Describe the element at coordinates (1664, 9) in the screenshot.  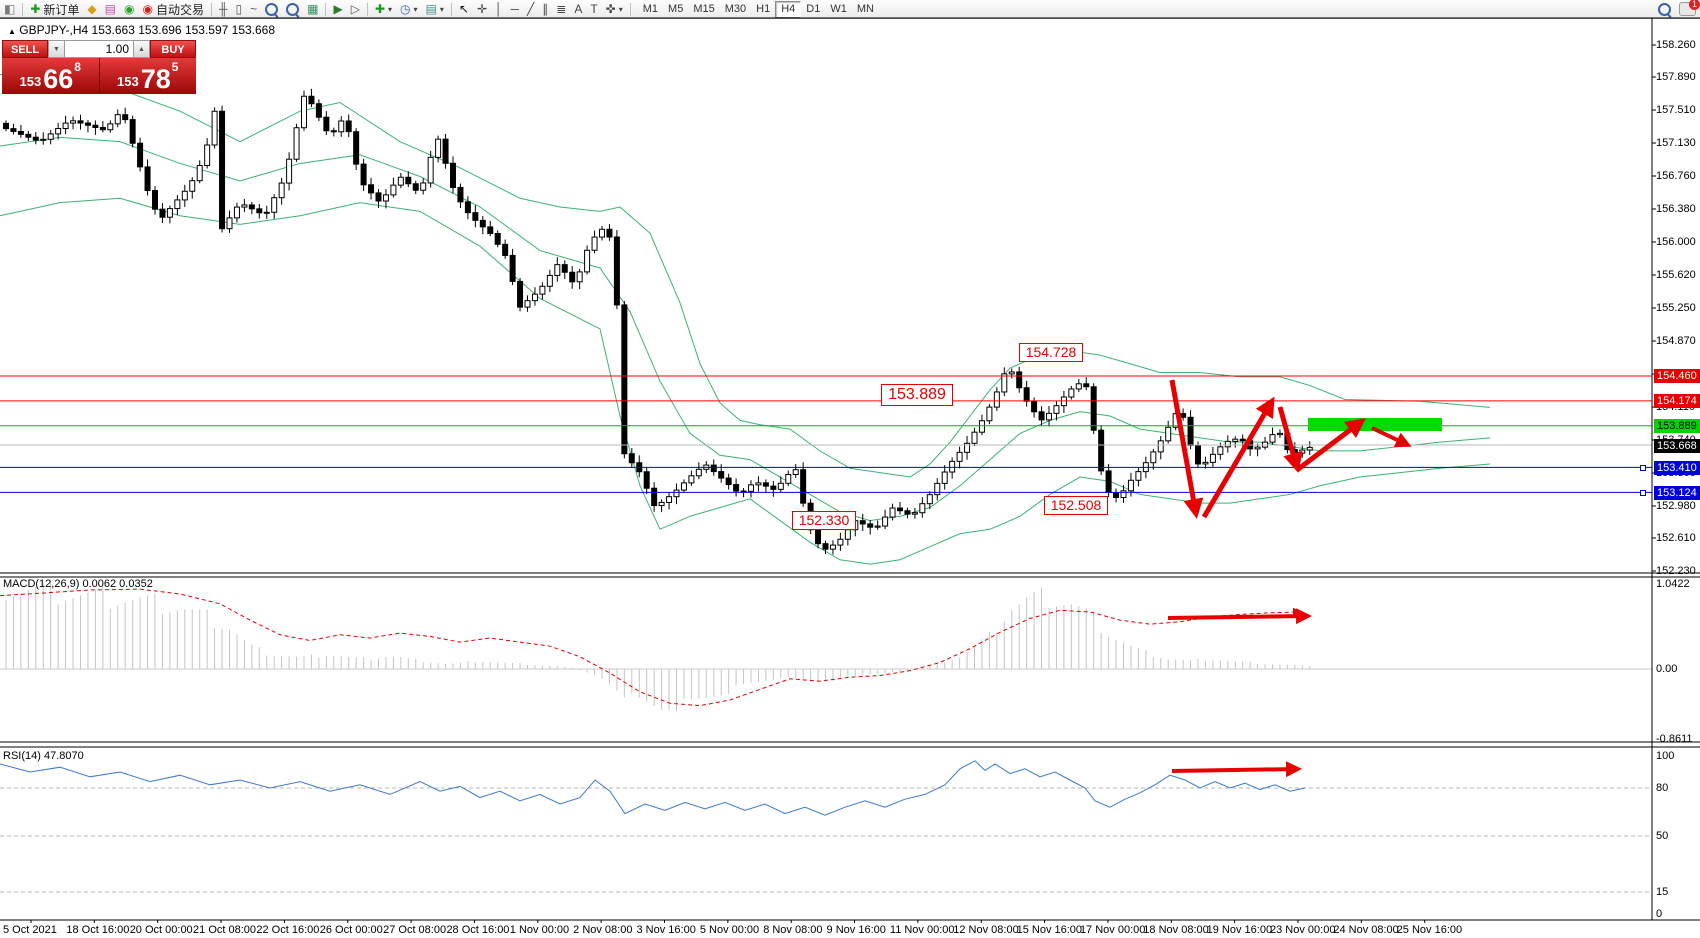
I see `search-icon` at that location.